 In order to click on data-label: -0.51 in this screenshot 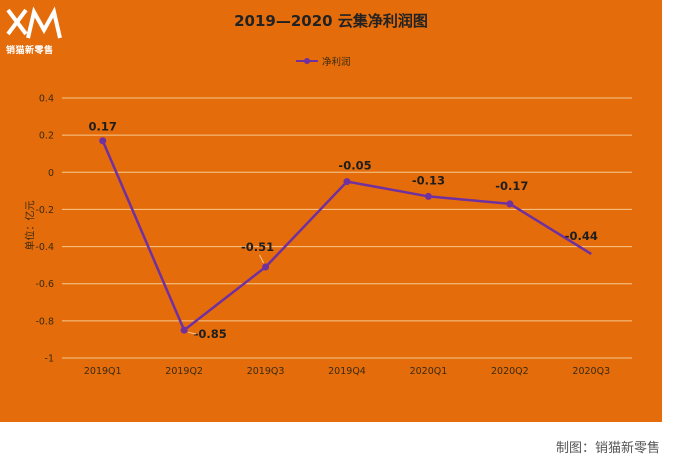, I will do `click(257, 247)`.